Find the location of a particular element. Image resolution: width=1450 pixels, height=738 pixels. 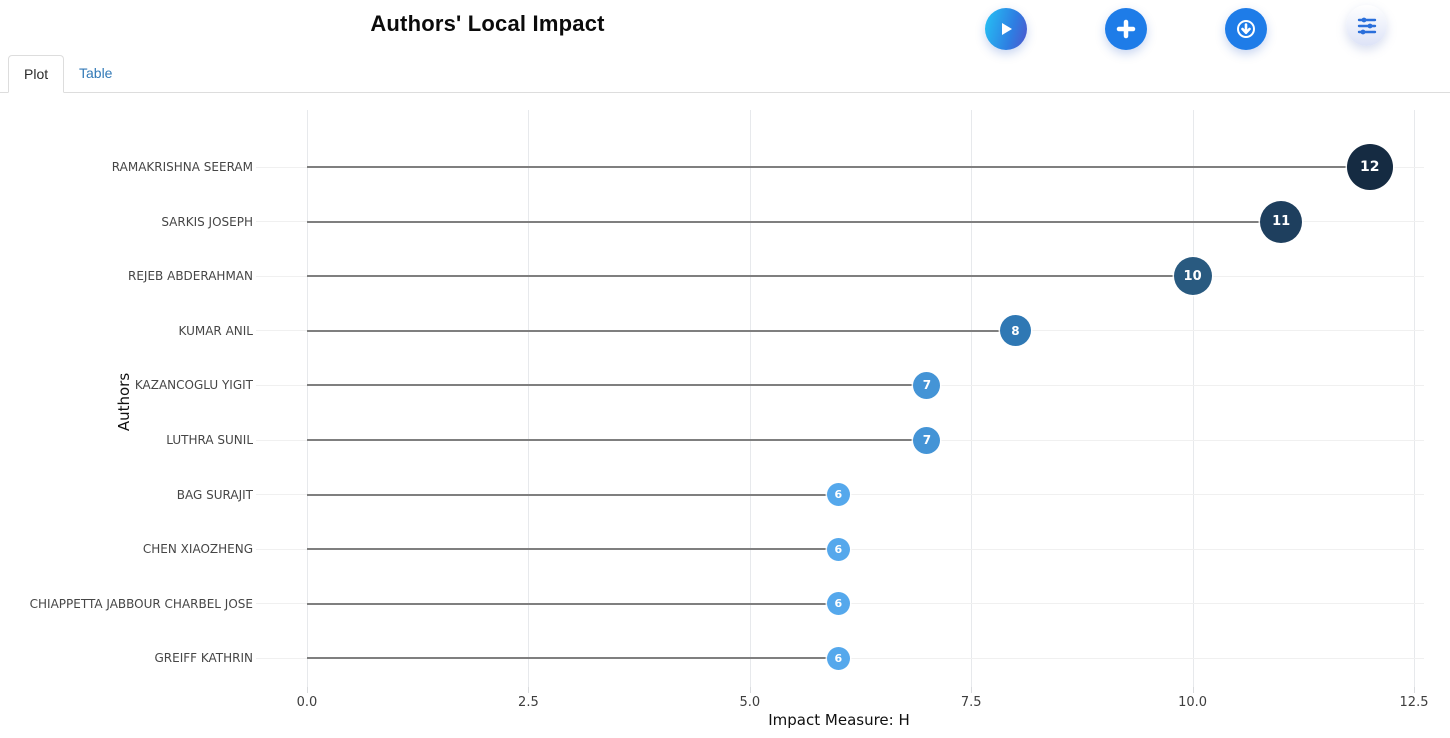

data-point-bubble: 10 is located at coordinates (1192, 276).